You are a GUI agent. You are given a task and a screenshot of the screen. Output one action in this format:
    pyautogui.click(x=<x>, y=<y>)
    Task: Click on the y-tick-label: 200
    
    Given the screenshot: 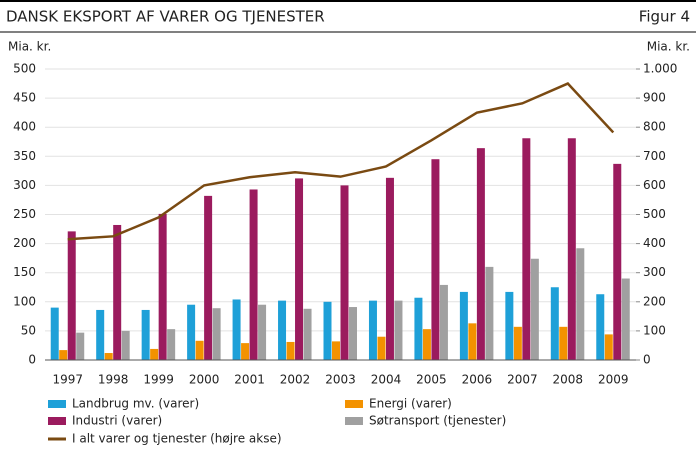 What is the action you would take?
    pyautogui.click(x=24, y=243)
    